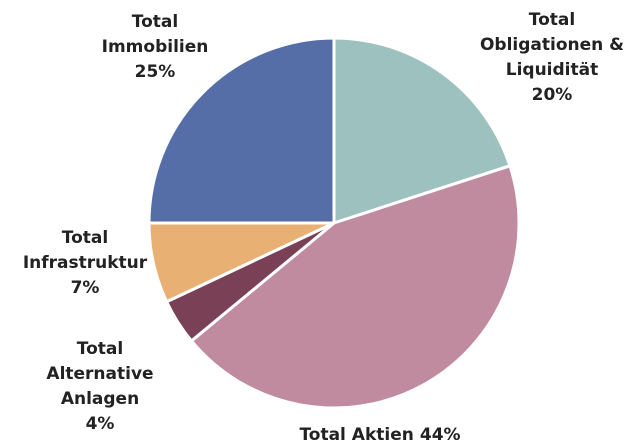  Describe the element at coordinates (85, 250) in the screenshot. I see `category-label: Total Infrastruktur` at that location.